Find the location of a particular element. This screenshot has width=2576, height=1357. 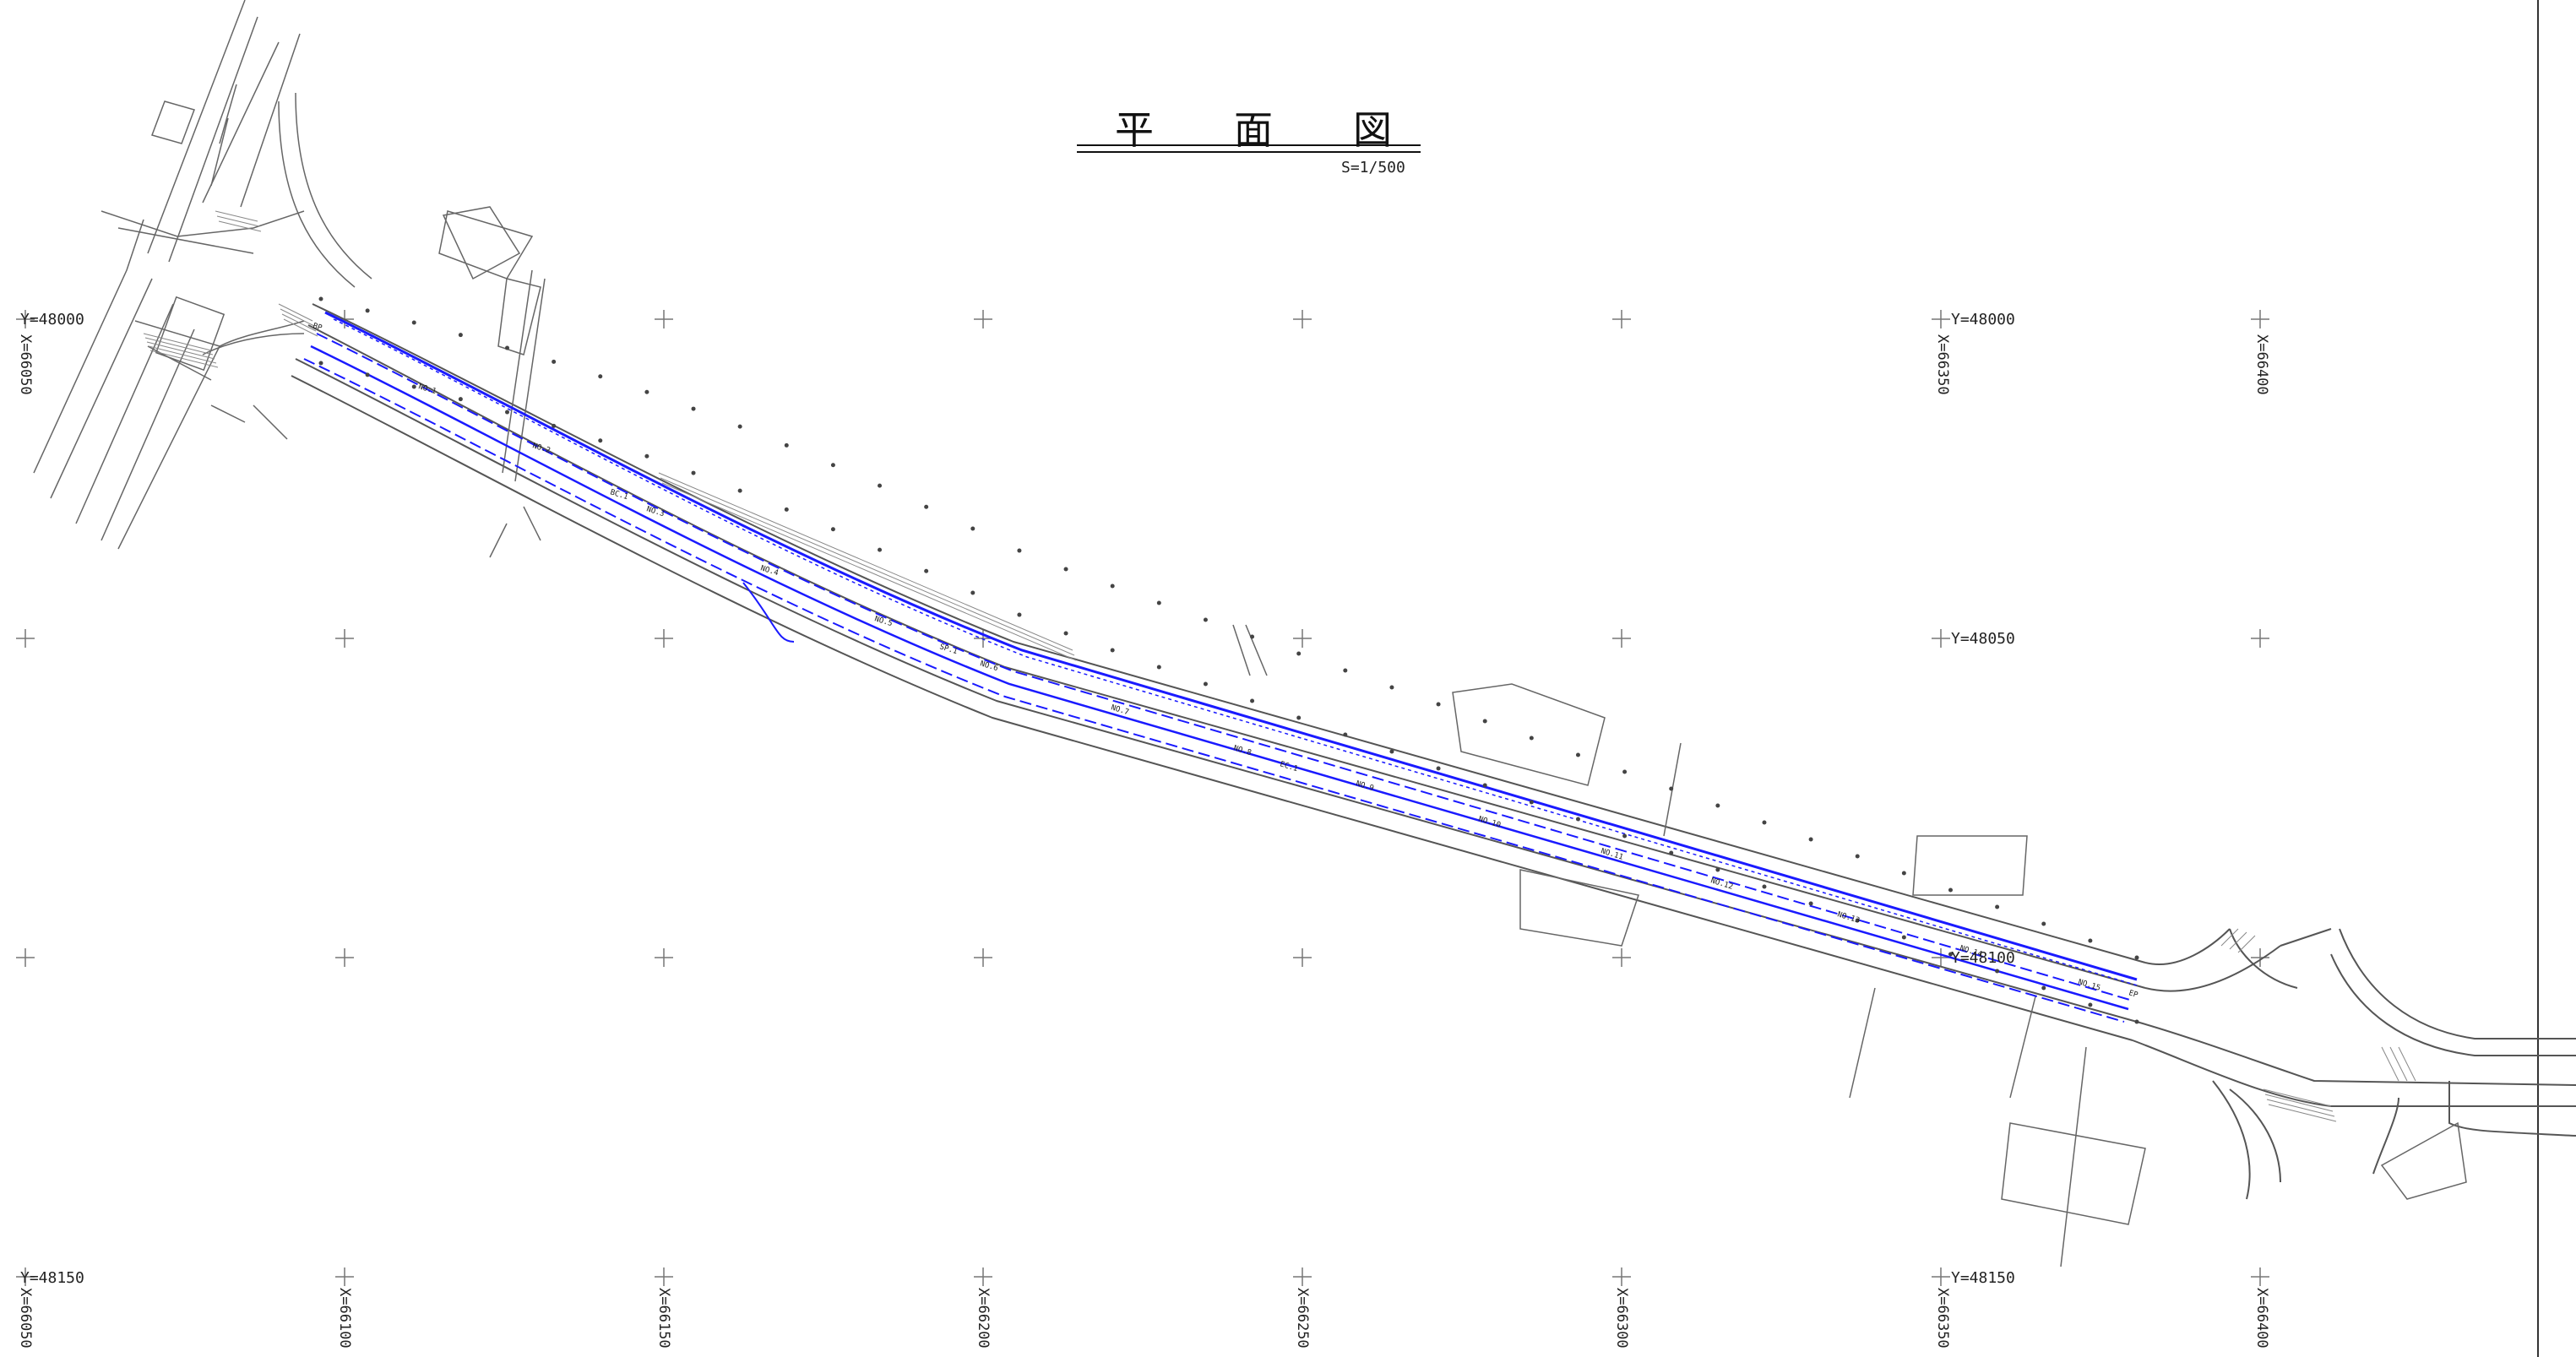

grid-x-label: X=66300 is located at coordinates (1621, 1318).